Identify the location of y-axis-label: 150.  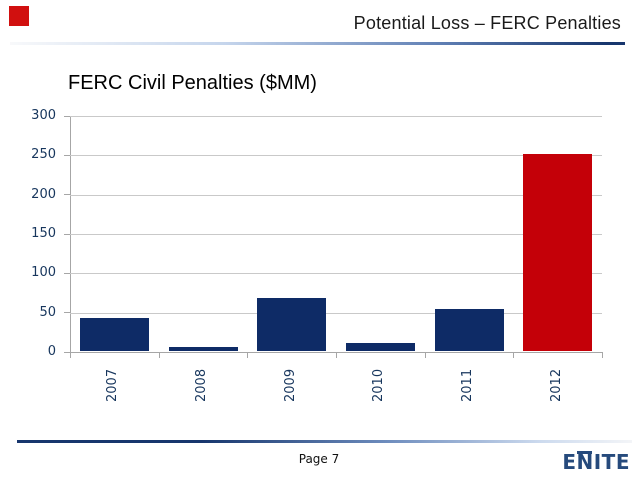
(43, 233).